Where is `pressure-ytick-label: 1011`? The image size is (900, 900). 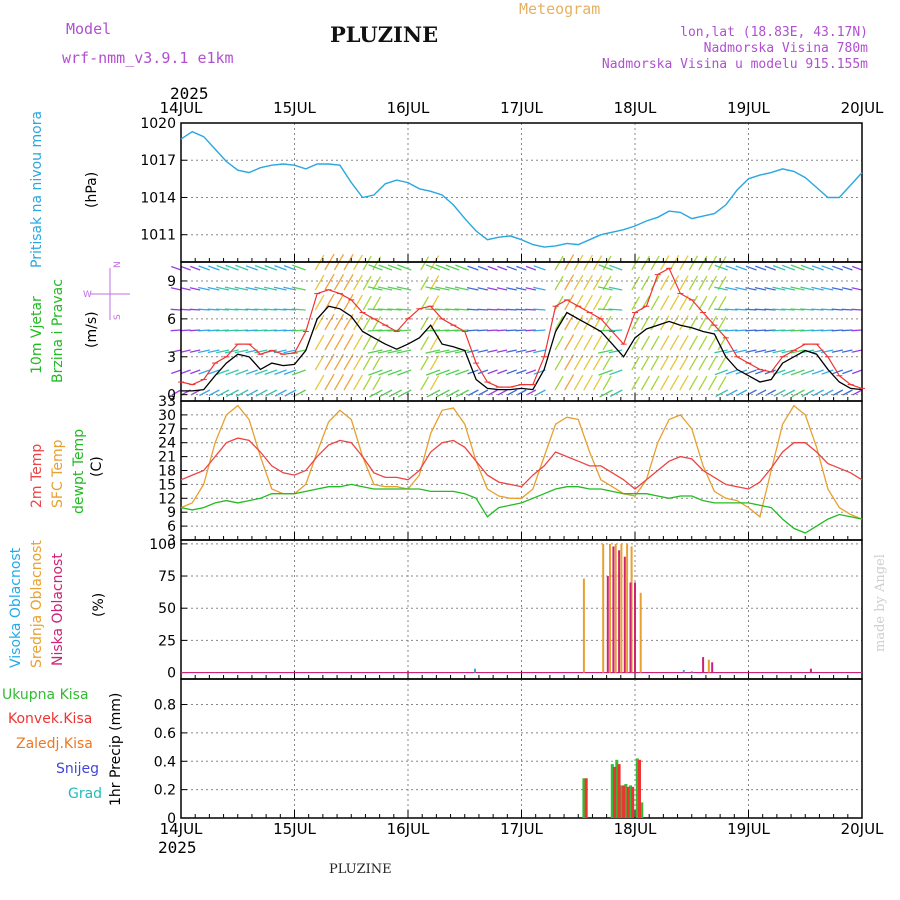
pressure-ytick-label: 1011 is located at coordinates (158, 236).